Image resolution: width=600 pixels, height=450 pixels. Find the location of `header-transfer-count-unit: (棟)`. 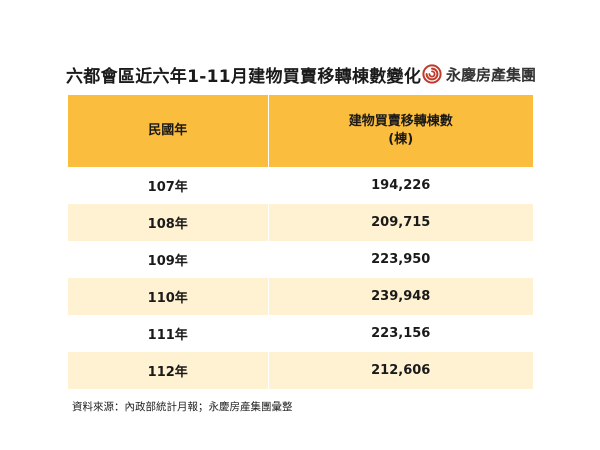

header-transfer-count-unit: (棟) is located at coordinates (401, 139).